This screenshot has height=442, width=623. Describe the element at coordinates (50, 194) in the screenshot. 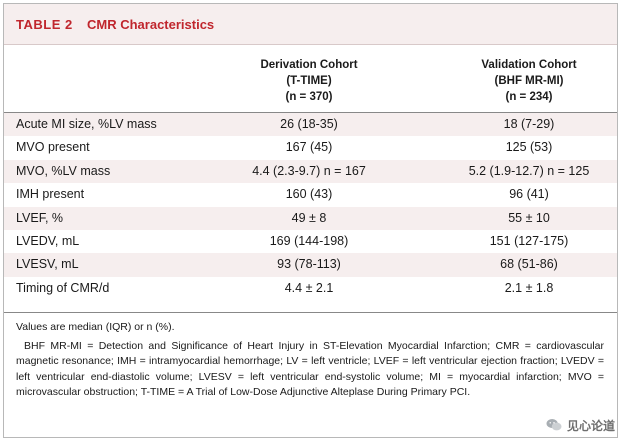

I see `row-label: IMH present` at that location.